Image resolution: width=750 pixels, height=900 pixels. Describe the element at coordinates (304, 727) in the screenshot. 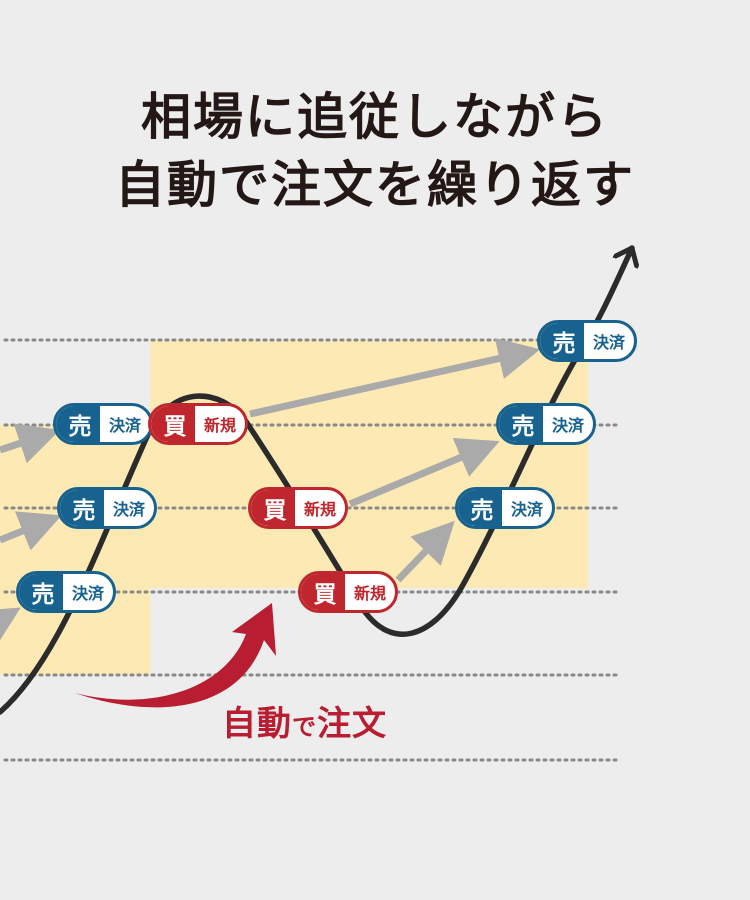

I see `auto-label-part-2: で` at that location.